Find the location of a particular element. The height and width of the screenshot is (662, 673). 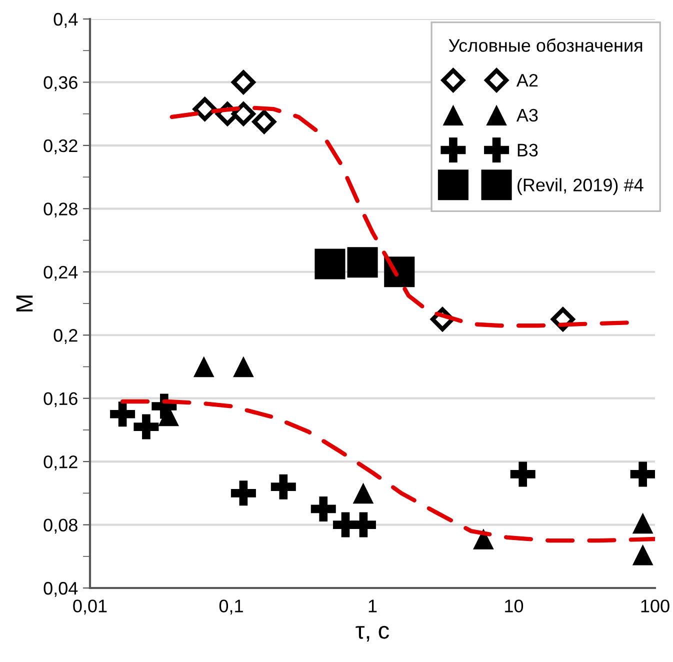

legend-label: B3 is located at coordinates (528, 150).